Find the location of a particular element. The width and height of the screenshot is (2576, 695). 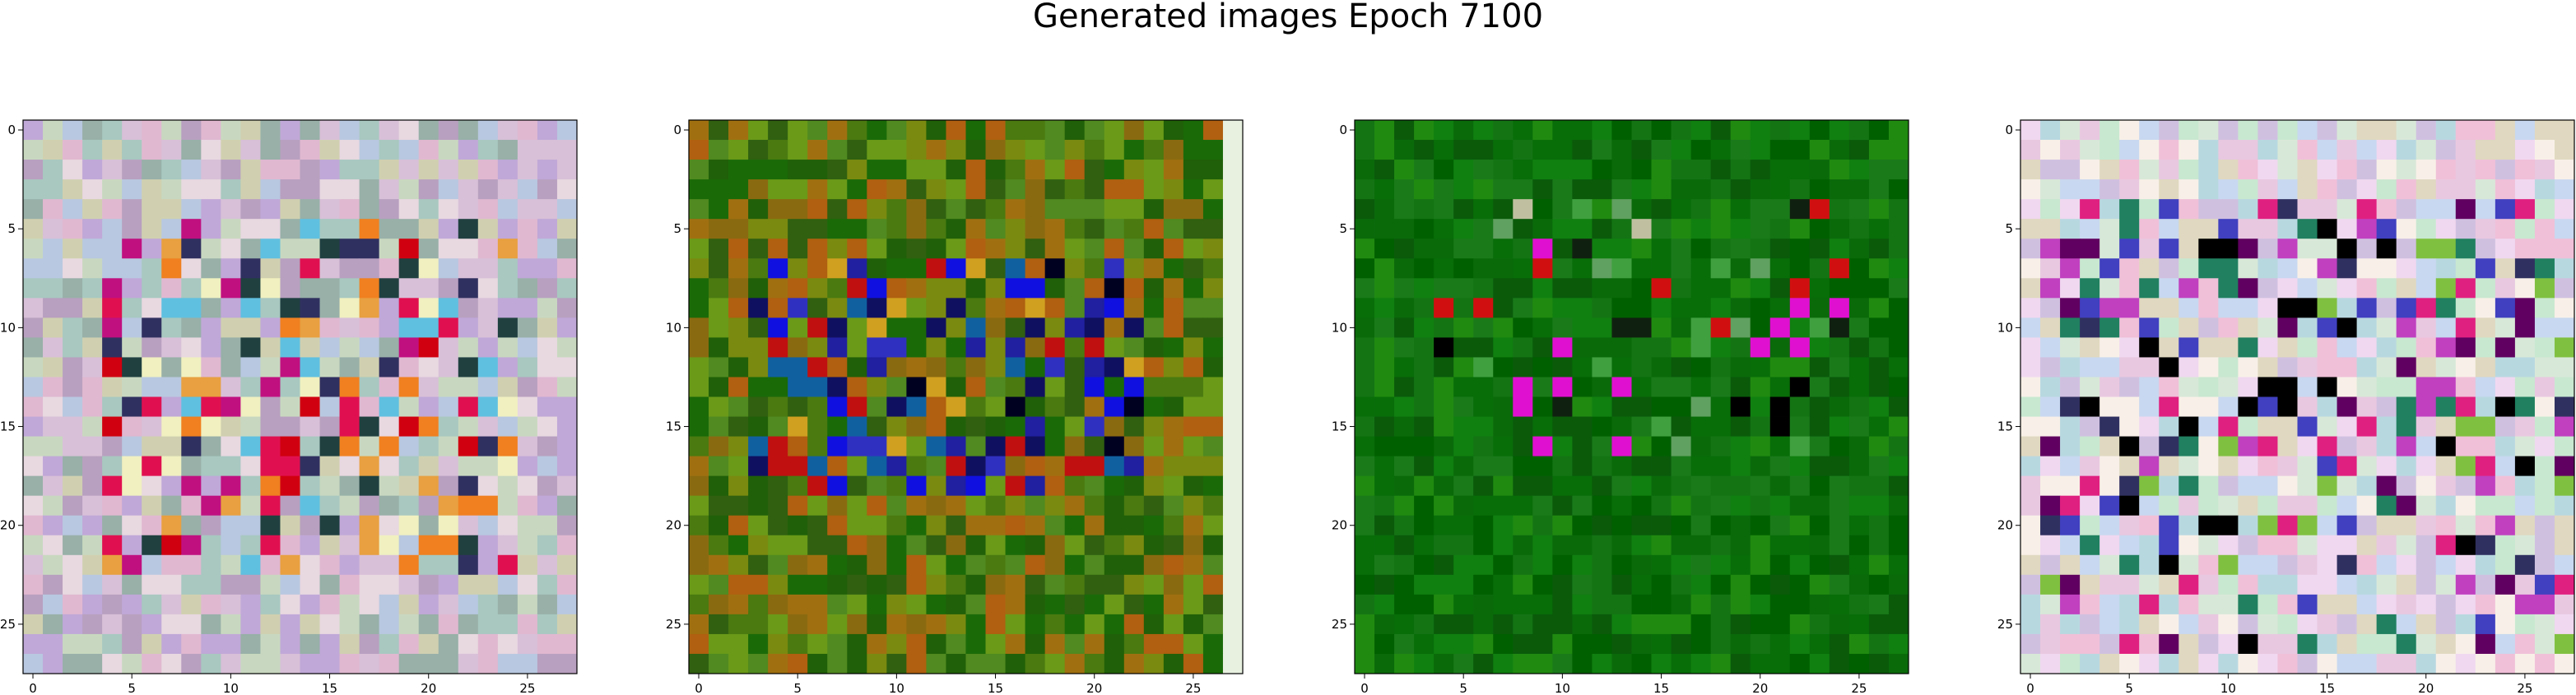

x-tick-label: 15 is located at coordinates (2327, 688).